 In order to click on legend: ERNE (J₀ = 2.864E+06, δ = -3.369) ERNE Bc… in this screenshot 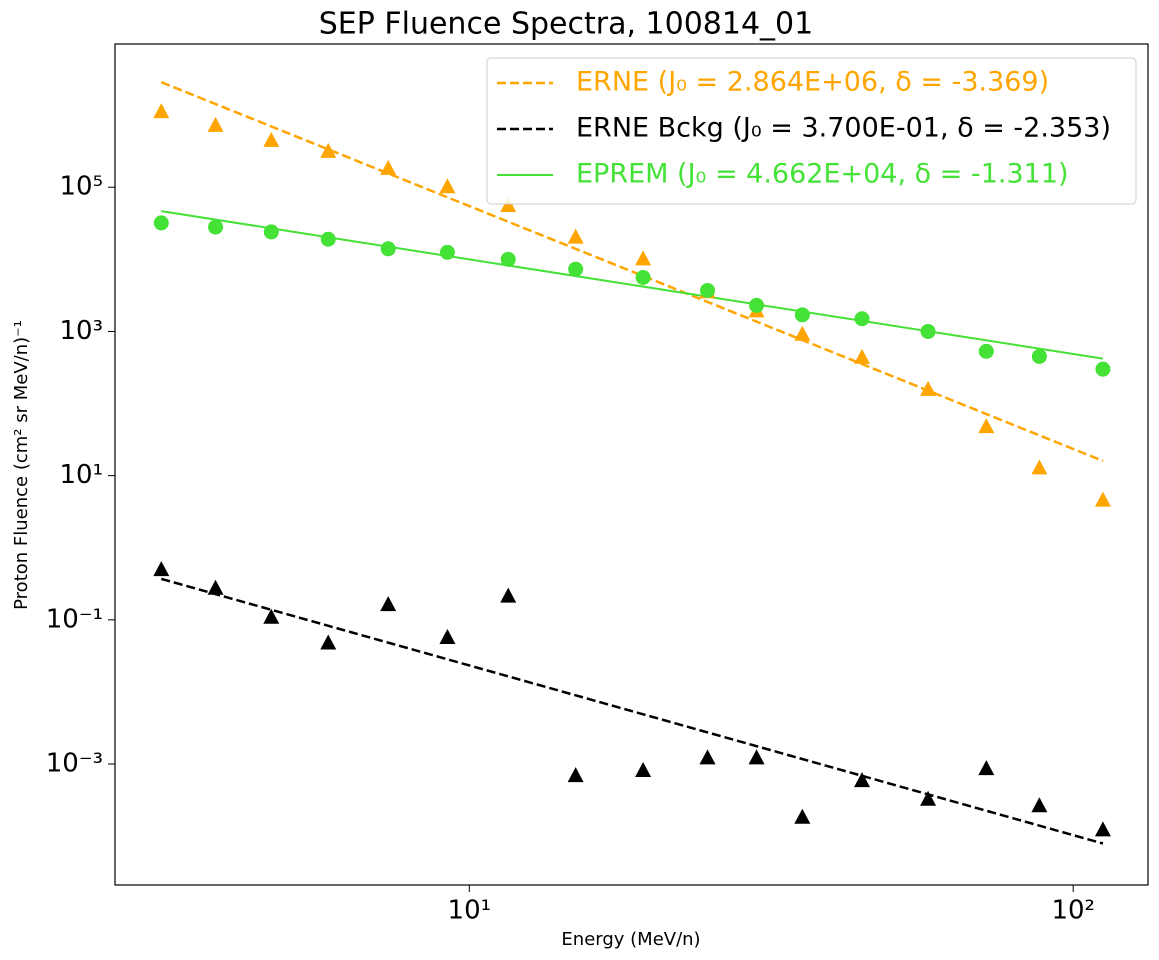, I will do `click(811, 131)`.